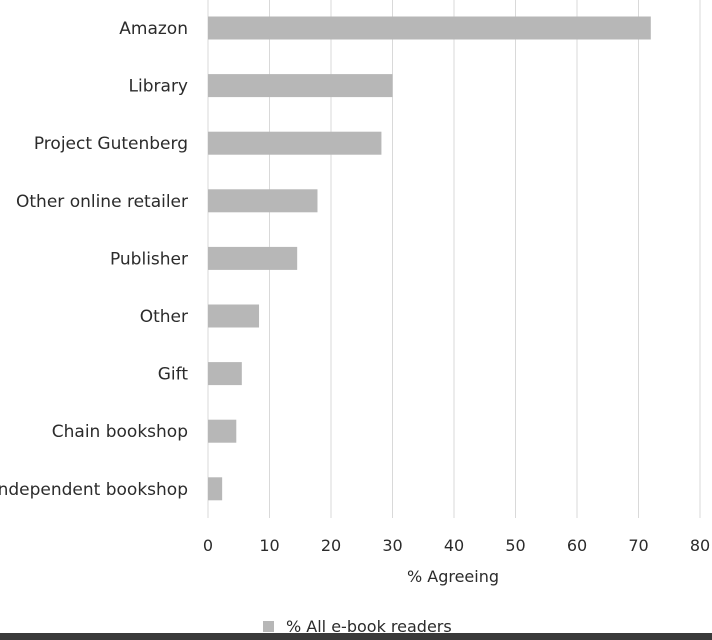 This screenshot has height=640, width=712. Describe the element at coordinates (234, 316) in the screenshot. I see `bar-other` at that location.